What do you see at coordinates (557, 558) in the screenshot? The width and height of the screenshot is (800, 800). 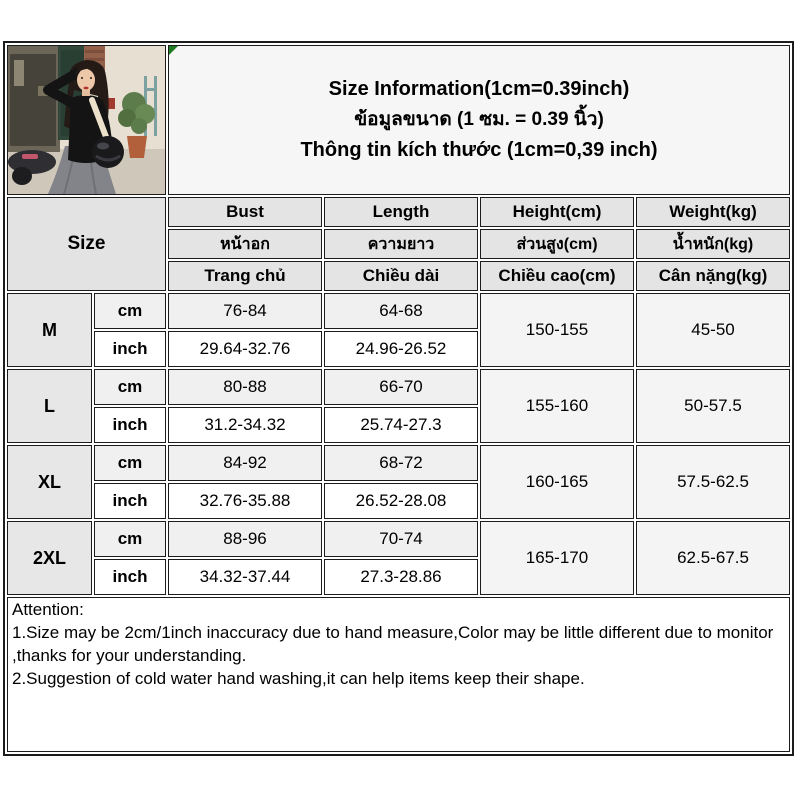 I see `2xl-height: 165-170` at bounding box center [557, 558].